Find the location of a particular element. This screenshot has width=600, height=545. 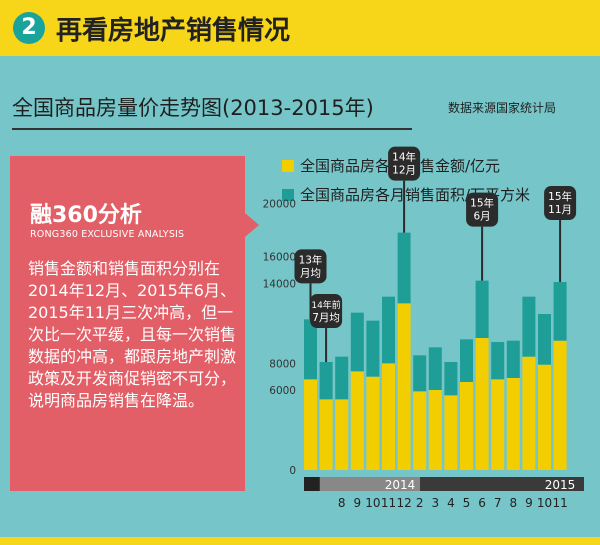

chart-title: 全国商品房量价走势图(2013-2015年) is located at coordinates (193, 108).